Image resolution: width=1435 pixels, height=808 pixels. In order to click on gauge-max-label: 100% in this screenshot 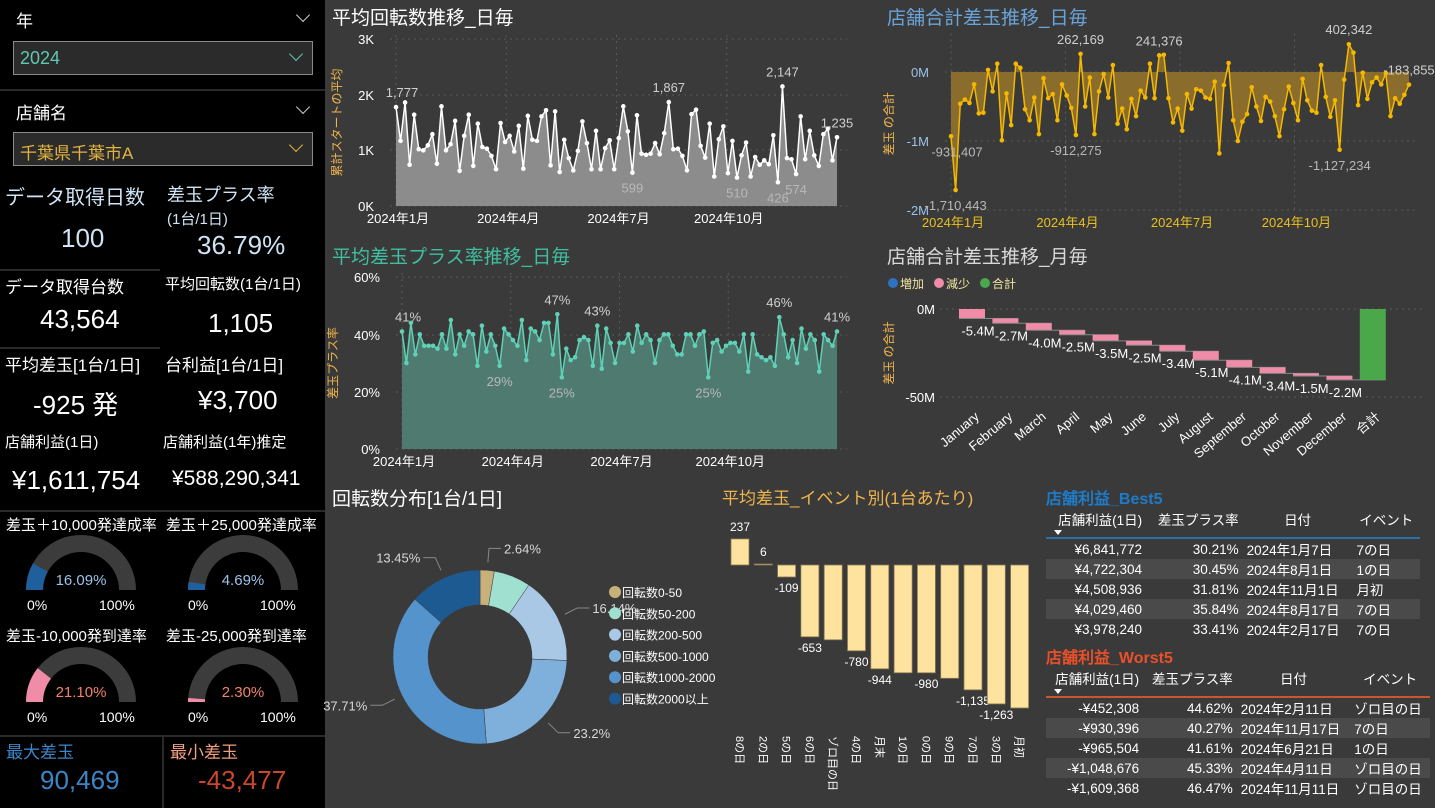, I will do `click(278, 717)`.